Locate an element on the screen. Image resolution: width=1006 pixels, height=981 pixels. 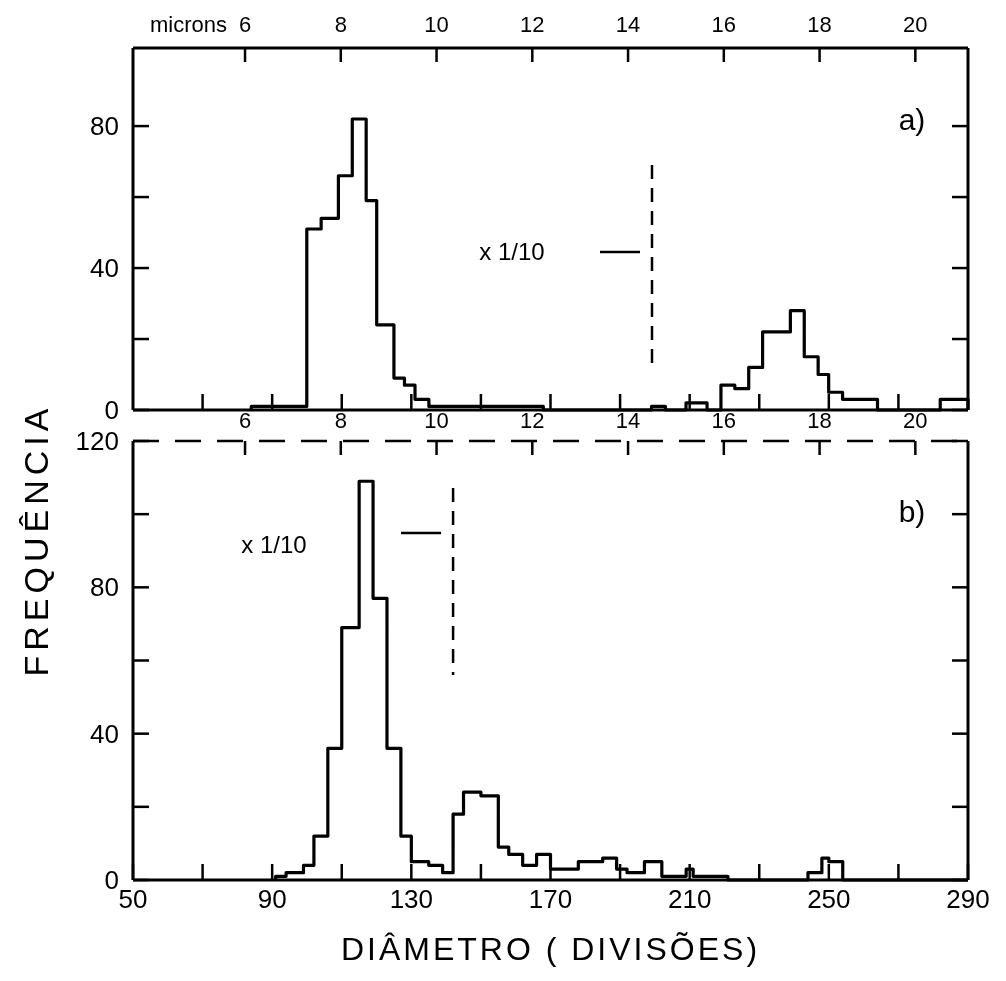
x-tick-label: 210 is located at coordinates (689, 899).